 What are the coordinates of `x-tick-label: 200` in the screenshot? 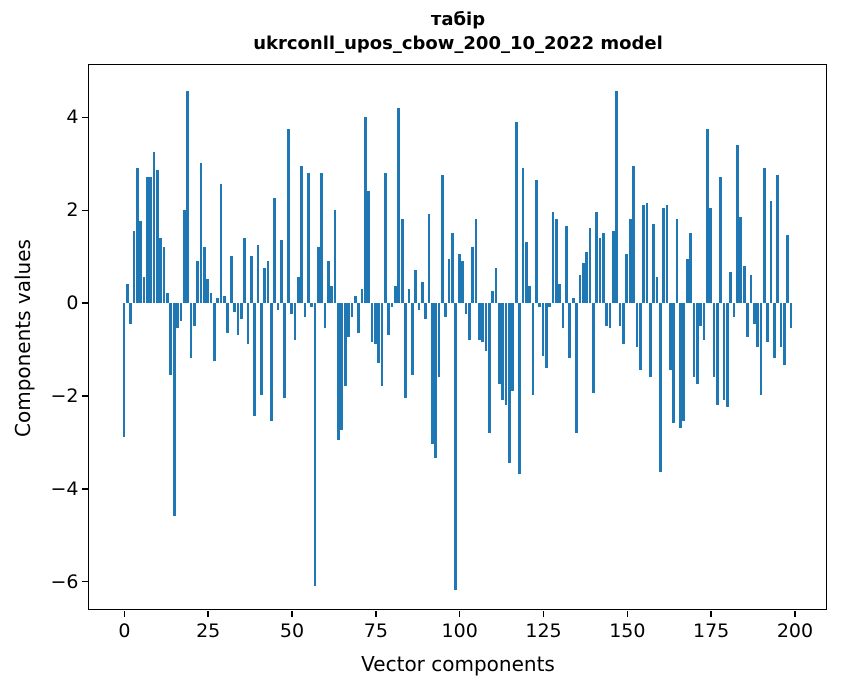 It's located at (795, 630).